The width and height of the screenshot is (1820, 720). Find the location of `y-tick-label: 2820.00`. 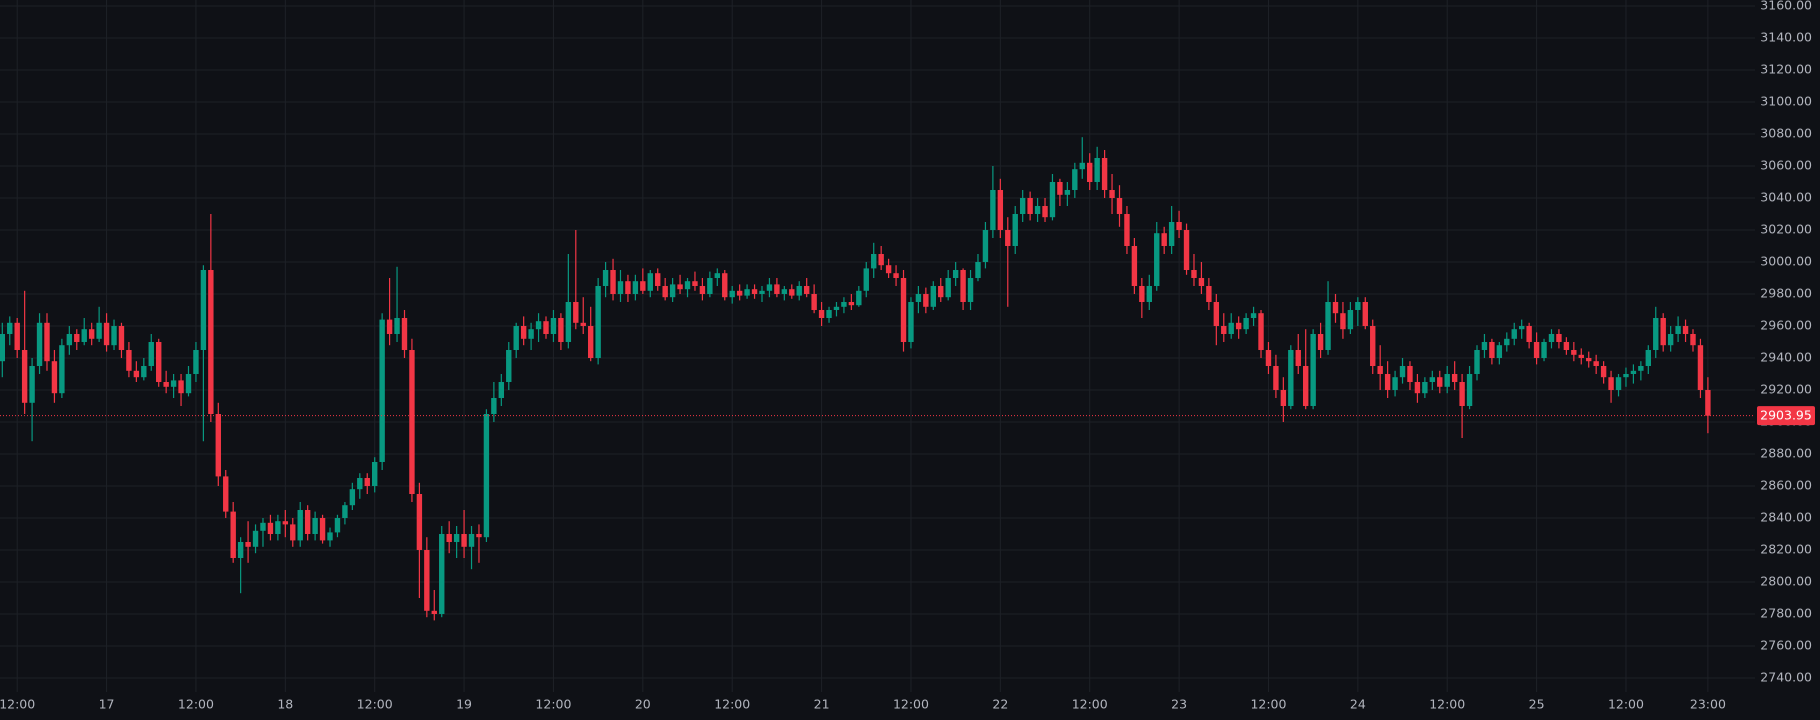

y-tick-label: 2820.00 is located at coordinates (1786, 549).